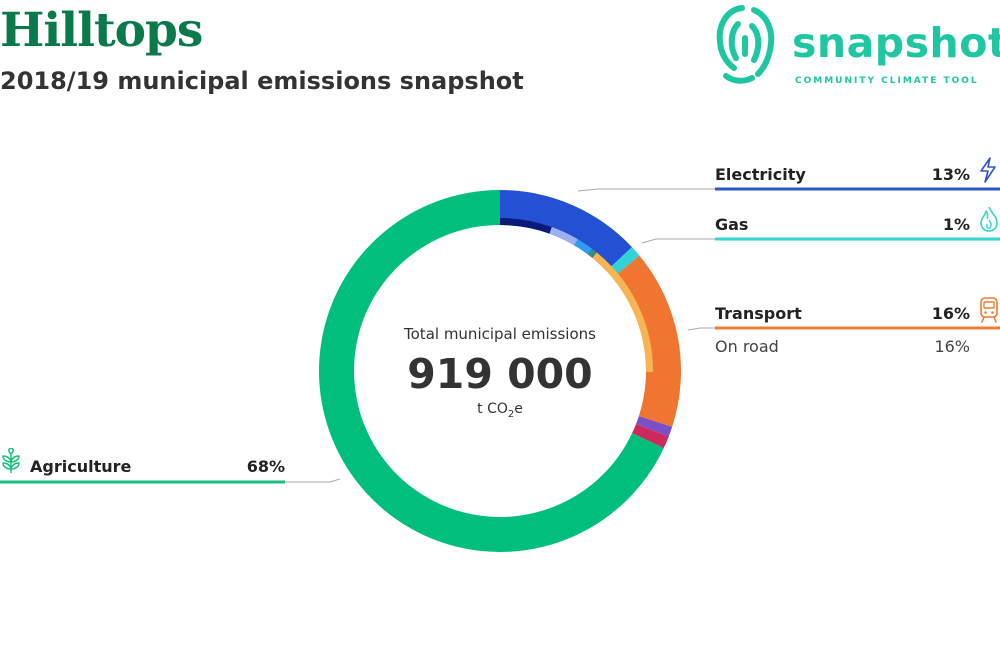 Image resolution: width=1000 pixels, height=650 pixels. Describe the element at coordinates (745, 44) in the screenshot. I see `snapshot-logo-icon` at that location.